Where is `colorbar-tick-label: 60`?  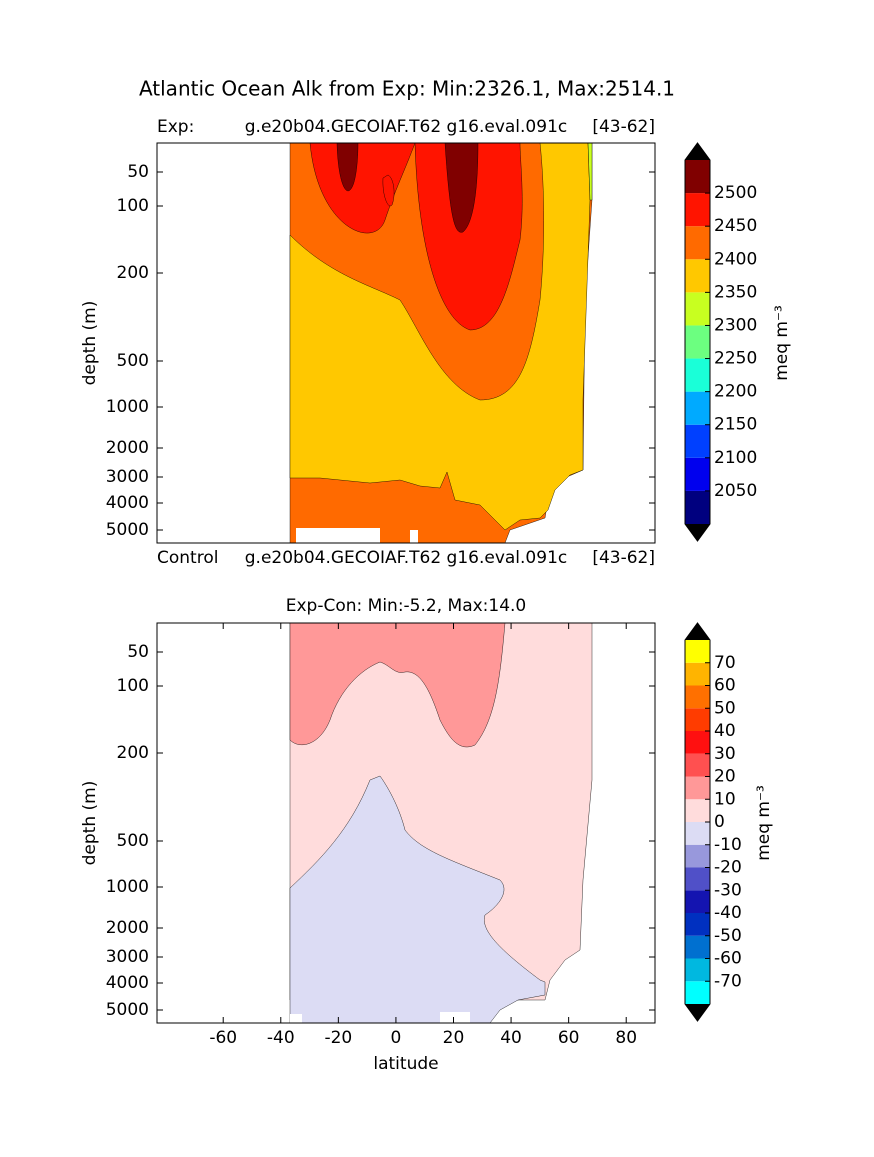 colorbar-tick-label: 60 is located at coordinates (725, 686).